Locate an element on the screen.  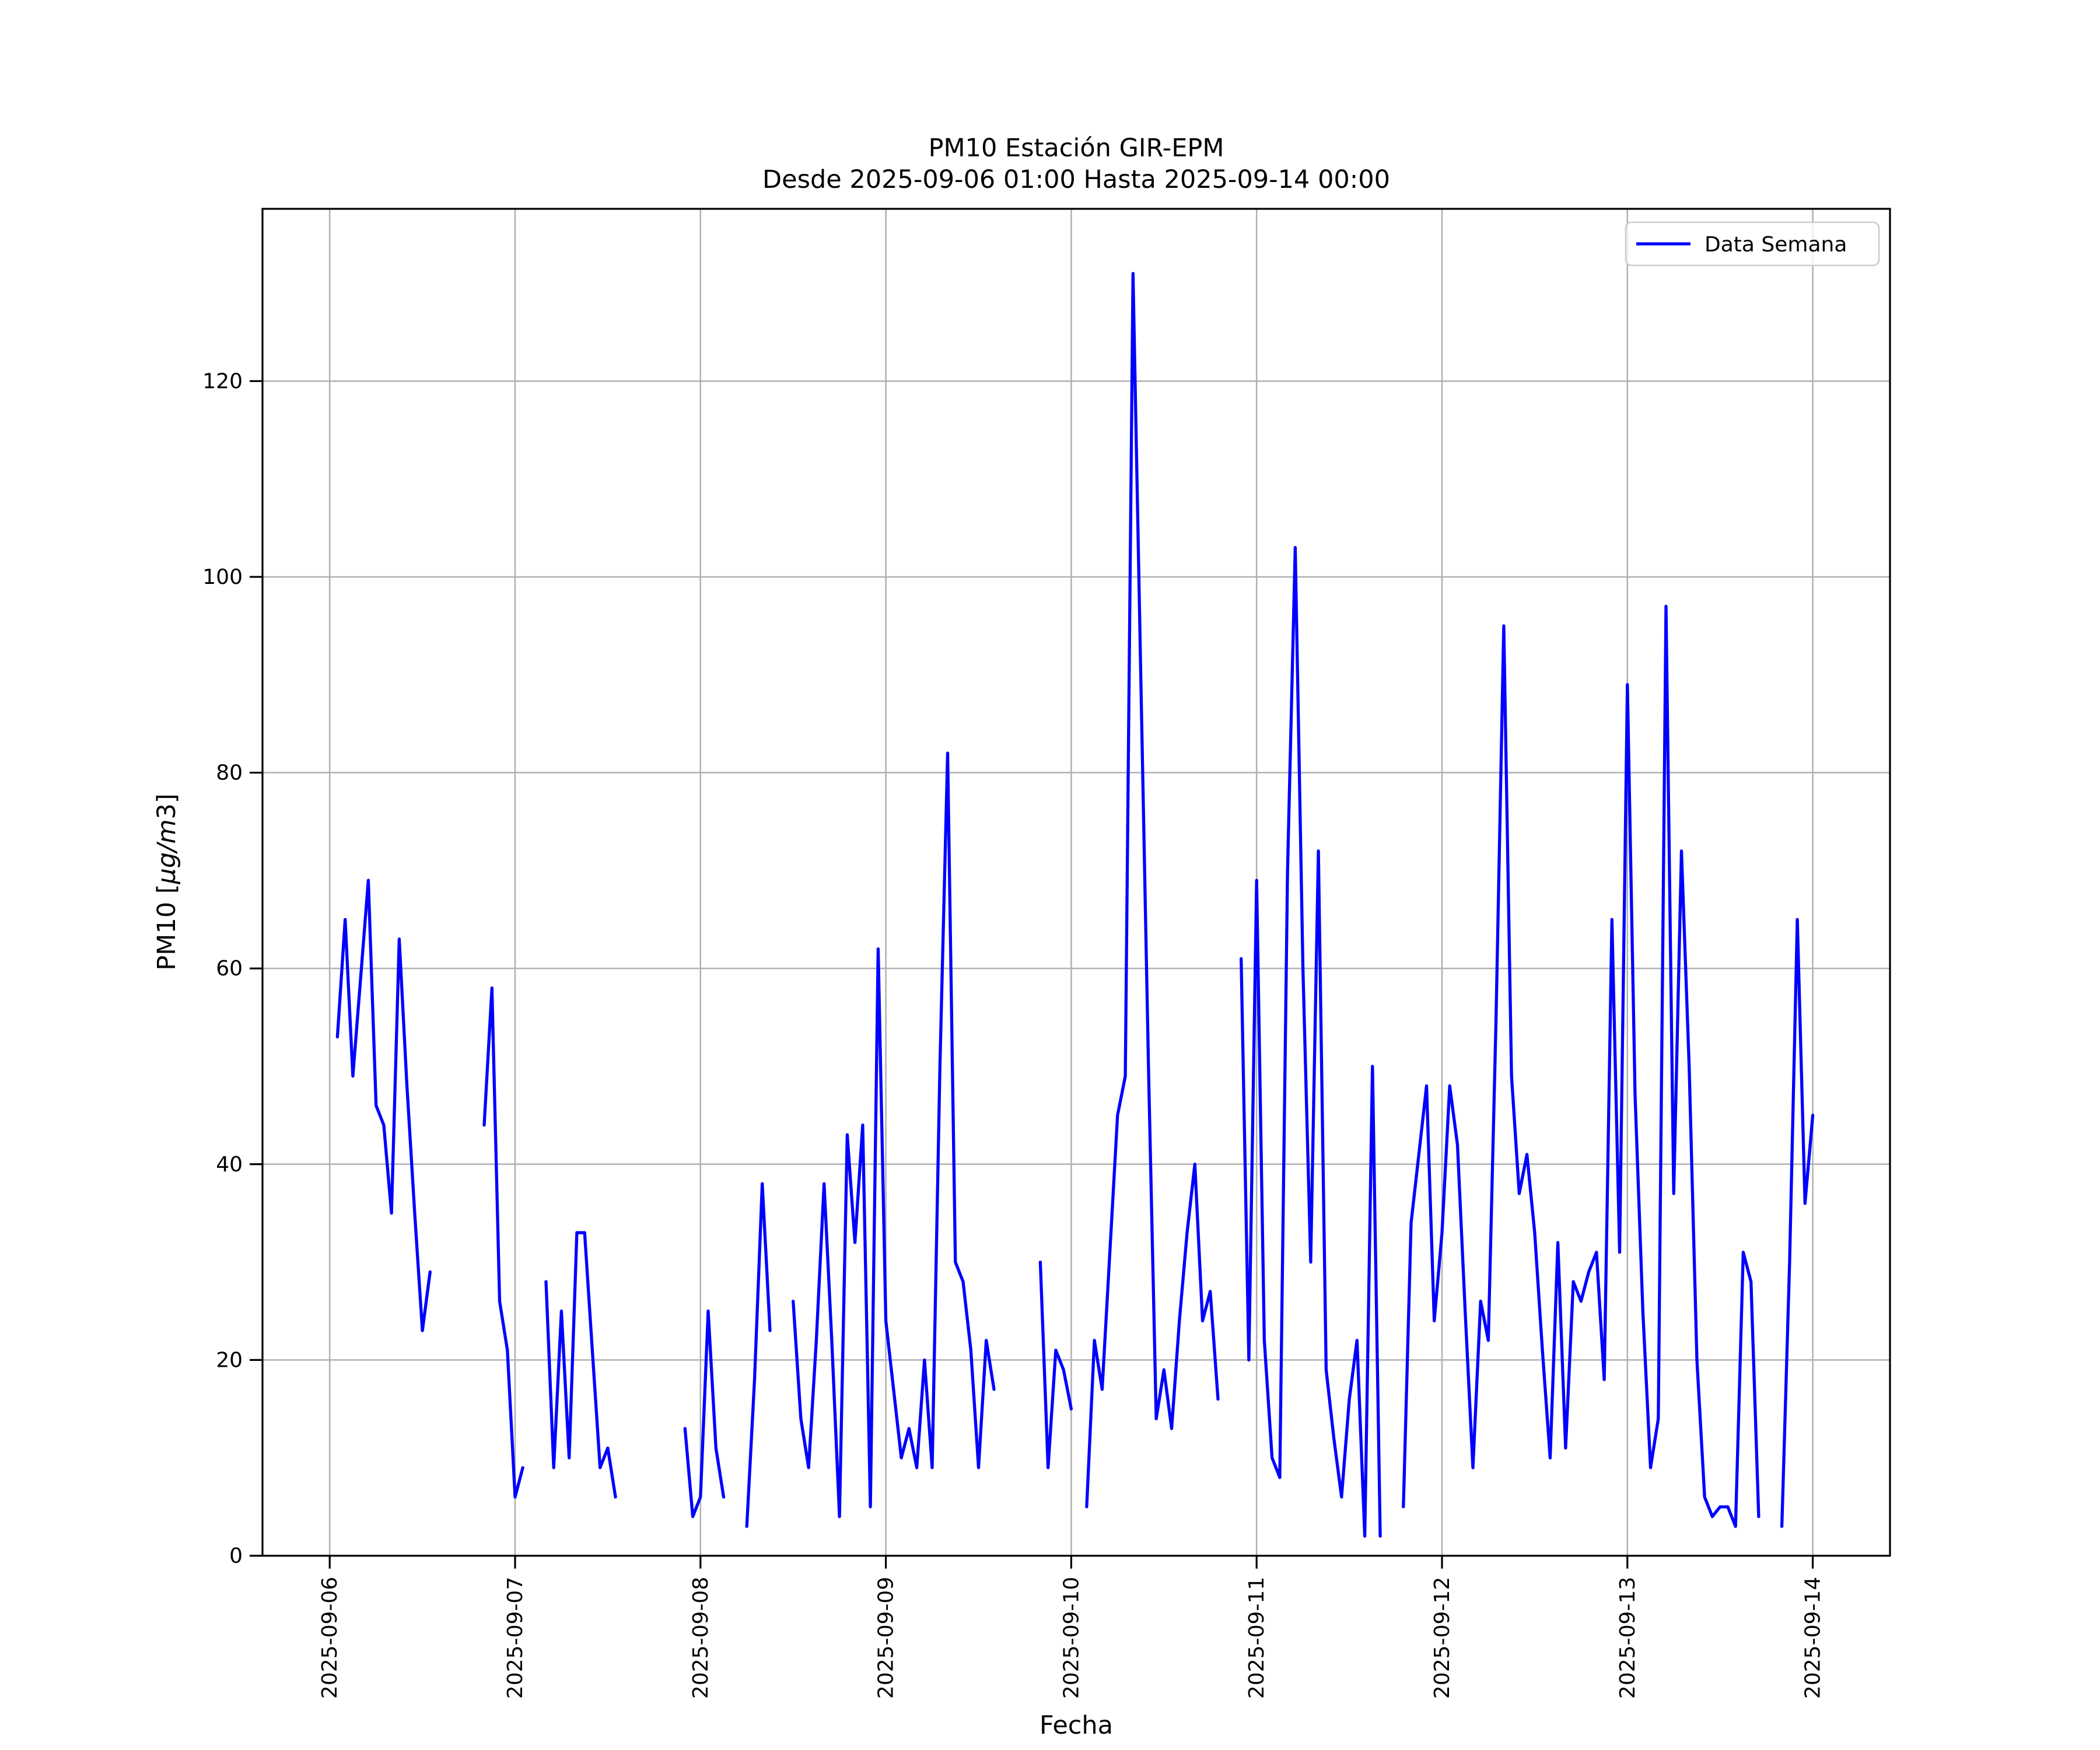
x-tick-label: 2025-09-07 is located at coordinates (515, 1638).